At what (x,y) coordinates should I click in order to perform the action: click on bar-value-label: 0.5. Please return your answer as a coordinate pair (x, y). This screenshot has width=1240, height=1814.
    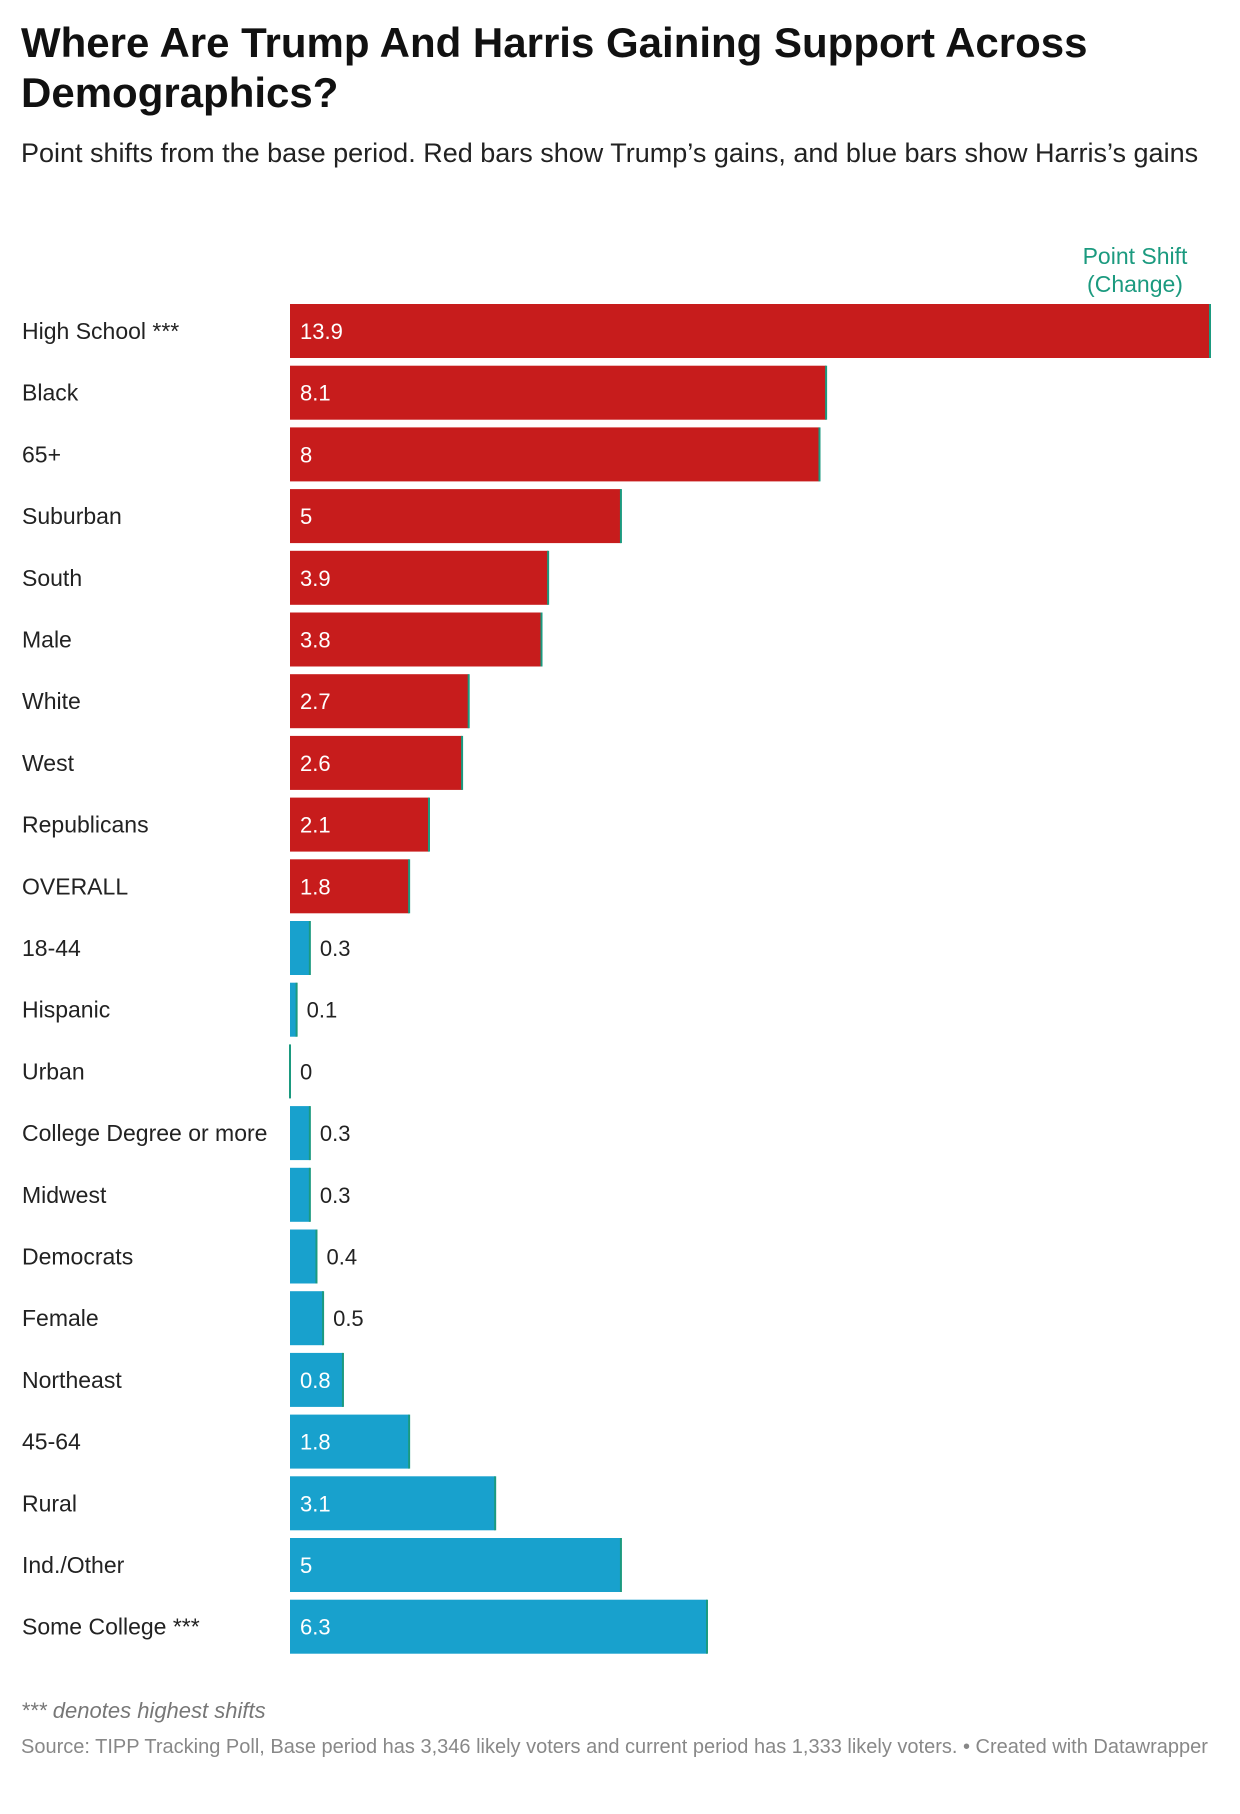
    Looking at the image, I should click on (348, 1318).